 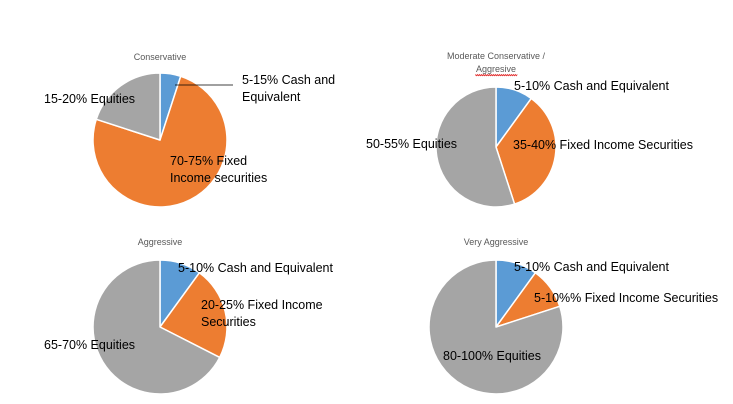 I want to click on chart-title: Moderate Conservative /, so click(x=496, y=56).